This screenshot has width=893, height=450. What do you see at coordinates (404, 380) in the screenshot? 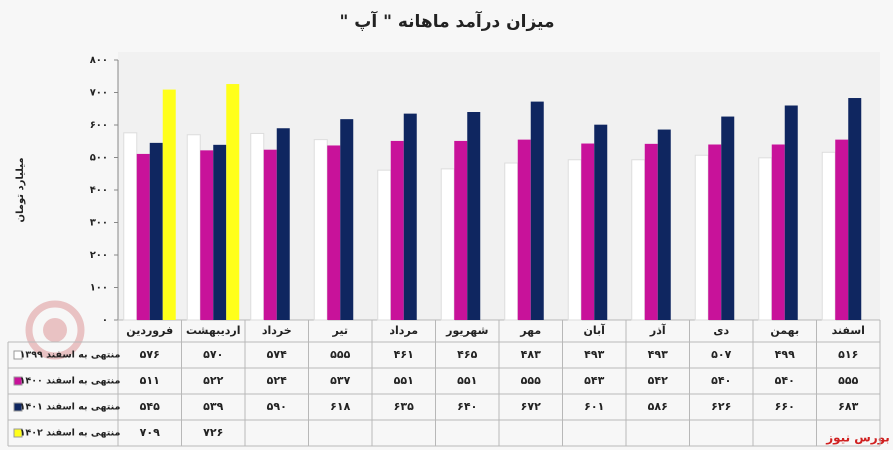
I see `table-value: ۵۵۱` at bounding box center [404, 380].